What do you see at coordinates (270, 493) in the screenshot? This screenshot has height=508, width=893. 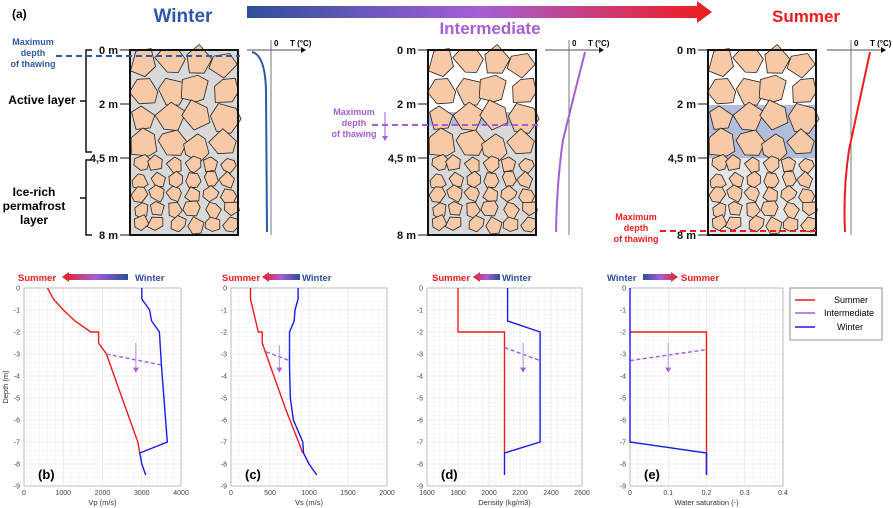 I see `x-tick-label: 500` at bounding box center [270, 493].